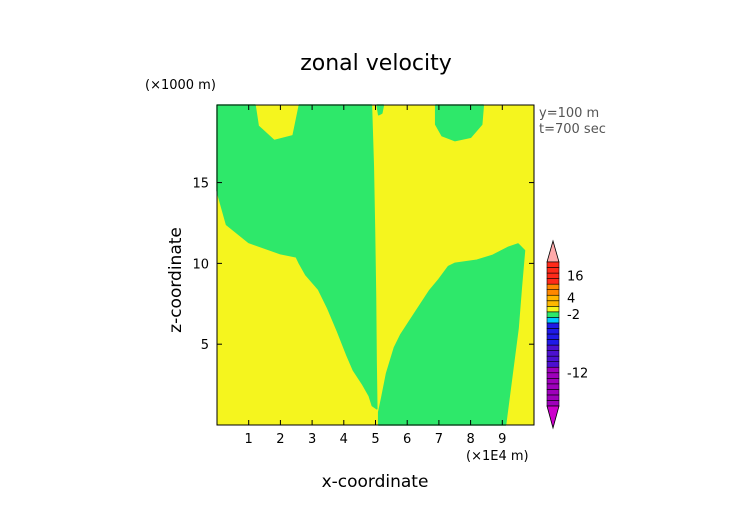  I want to click on colorbar-tick-label: 4, so click(571, 299).